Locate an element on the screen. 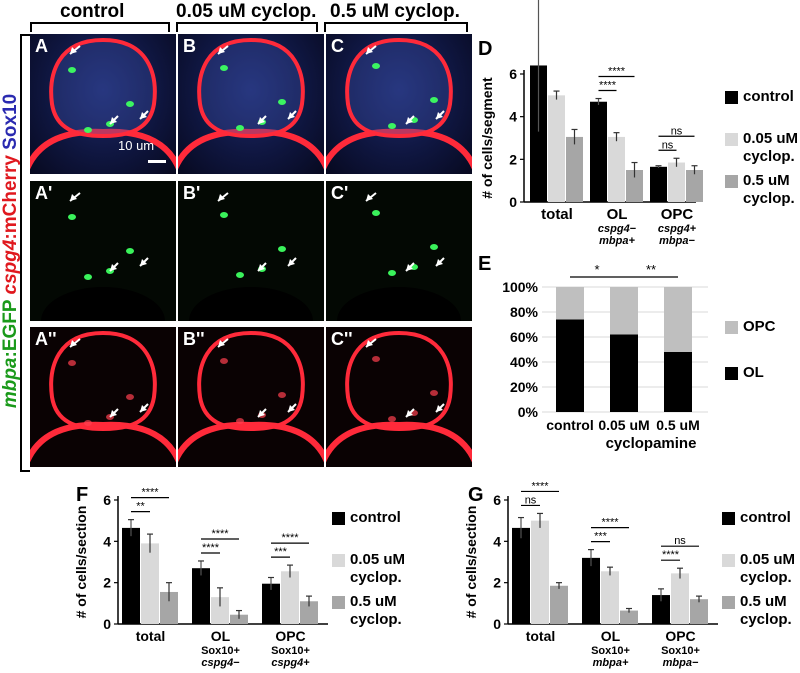  y-tick-label: 6 is located at coordinates (513, 74).